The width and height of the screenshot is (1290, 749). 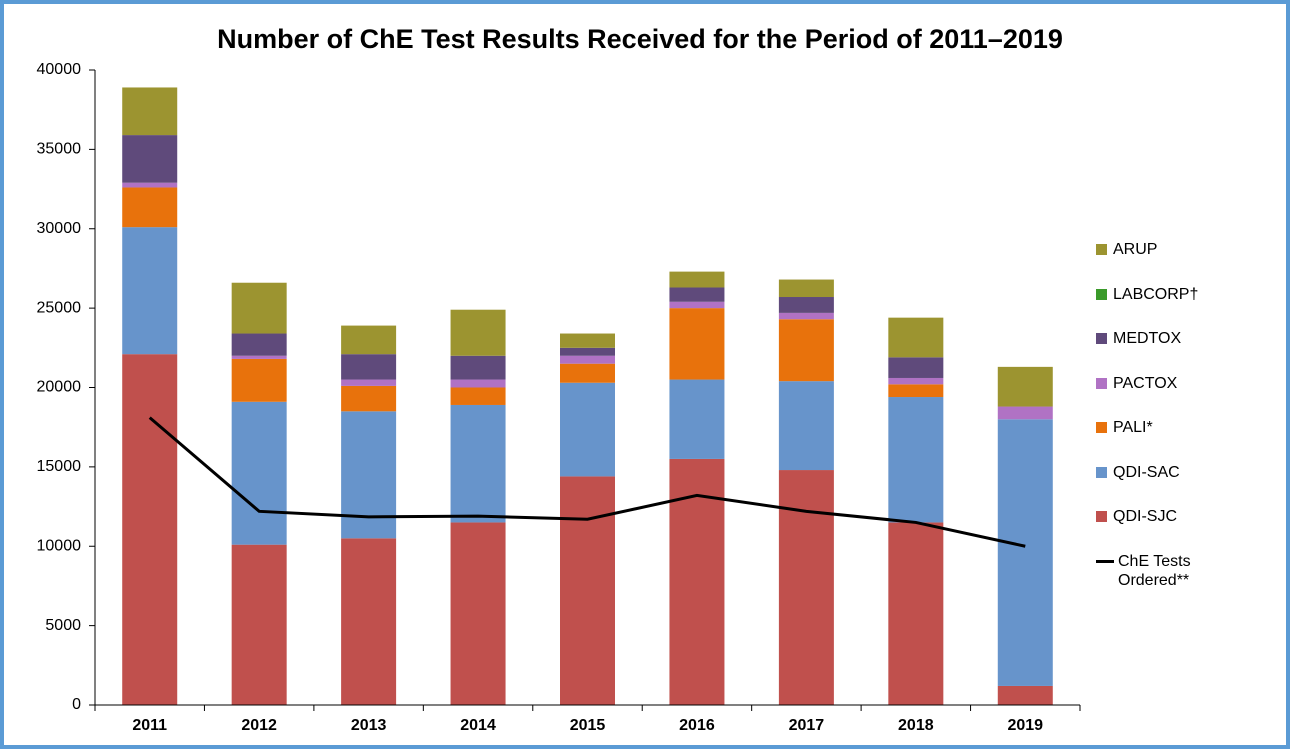 I want to click on y-tick-label: 0, so click(x=76, y=704).